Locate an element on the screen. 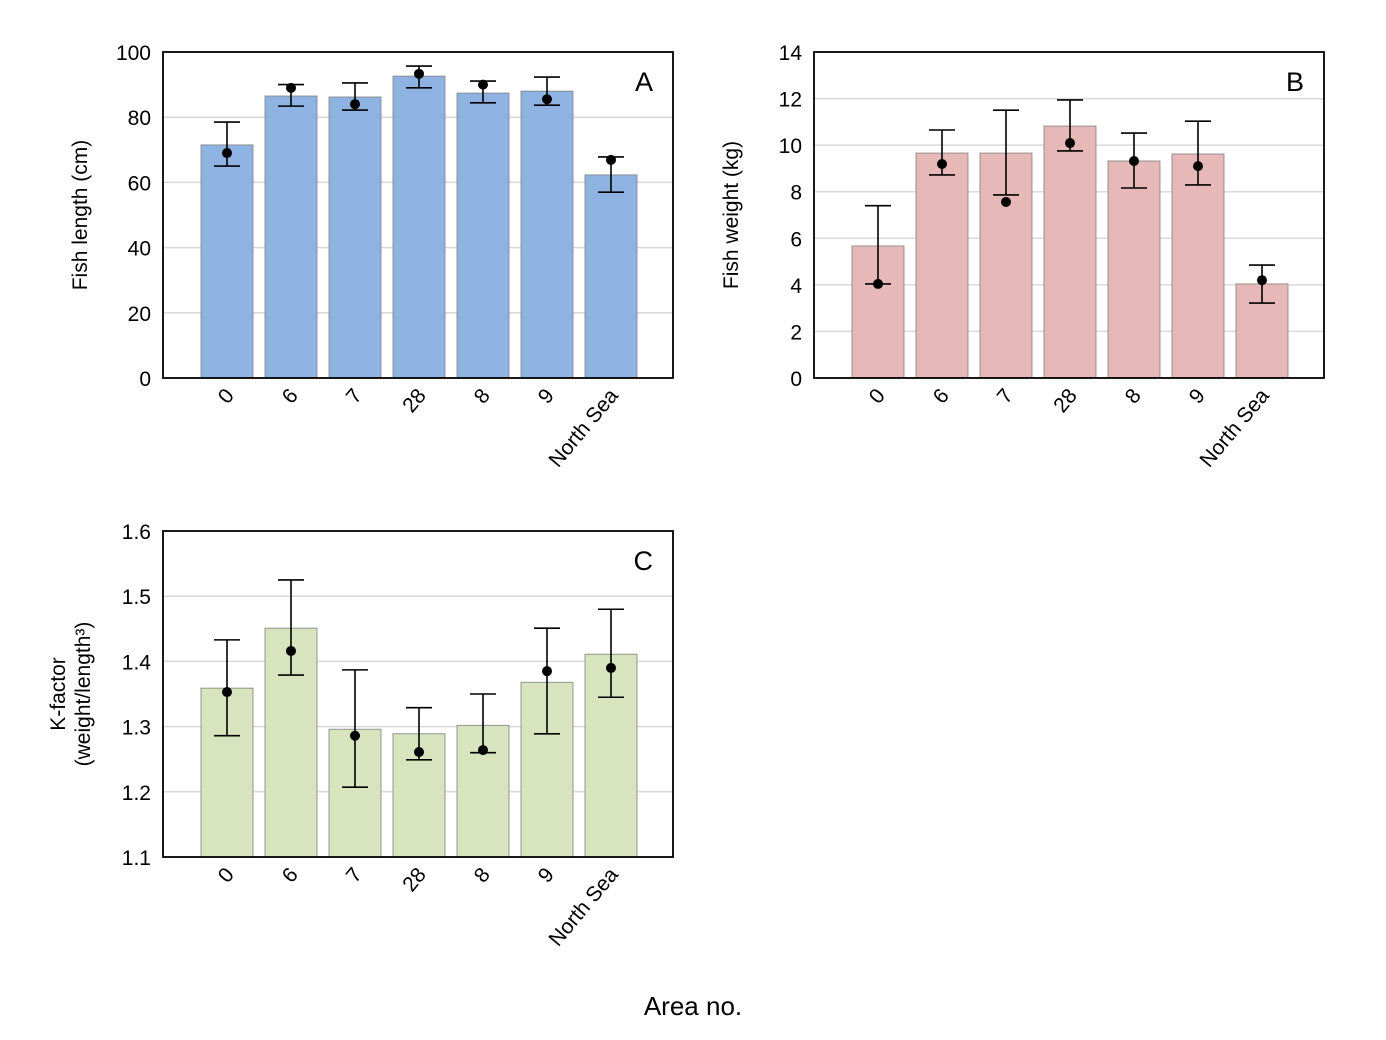 The image size is (1386, 1040). panel-label: B is located at coordinates (1295, 82).